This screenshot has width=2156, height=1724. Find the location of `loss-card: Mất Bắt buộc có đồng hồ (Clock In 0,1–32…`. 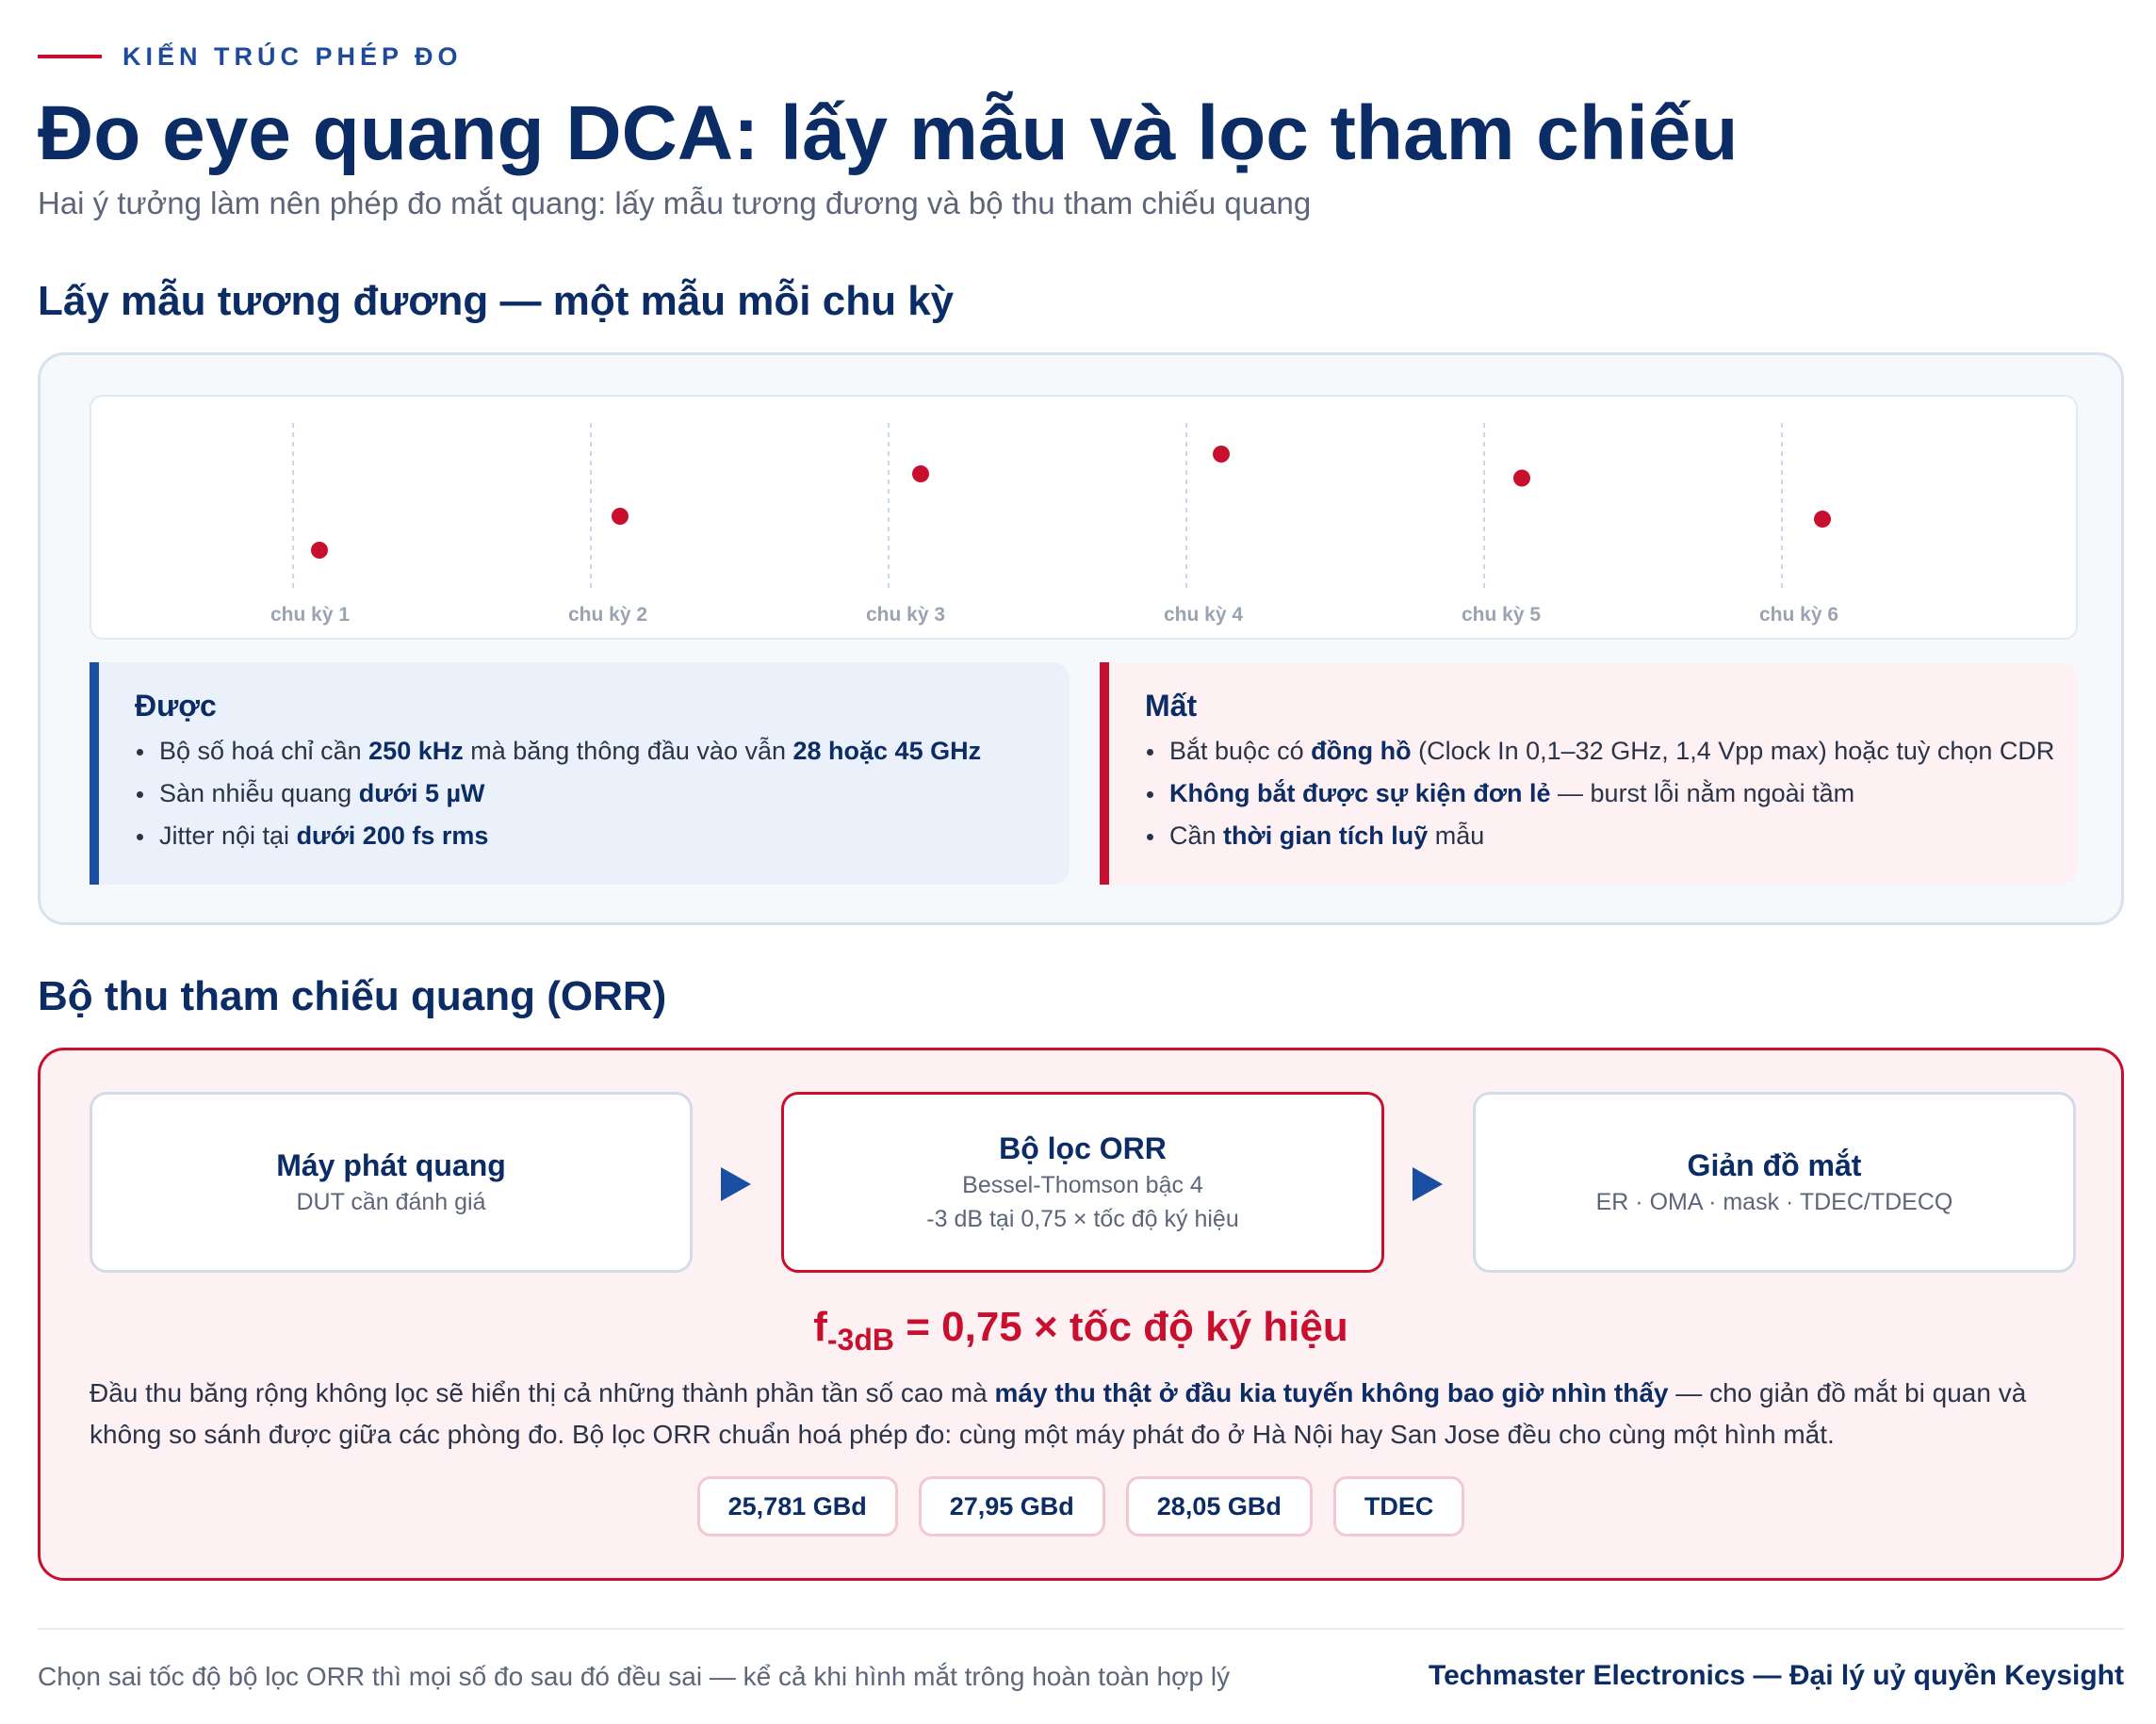

loss-card: Mất Bắt buộc có đồng hồ (Clock In 0,1–32… is located at coordinates (1589, 773).